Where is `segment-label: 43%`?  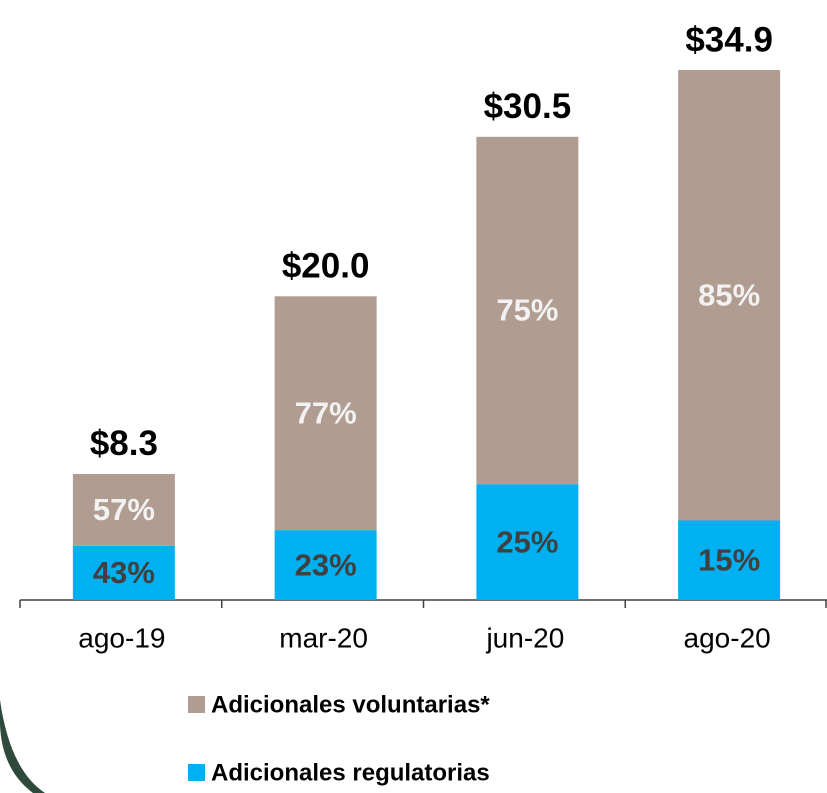 segment-label: 43% is located at coordinates (124, 572).